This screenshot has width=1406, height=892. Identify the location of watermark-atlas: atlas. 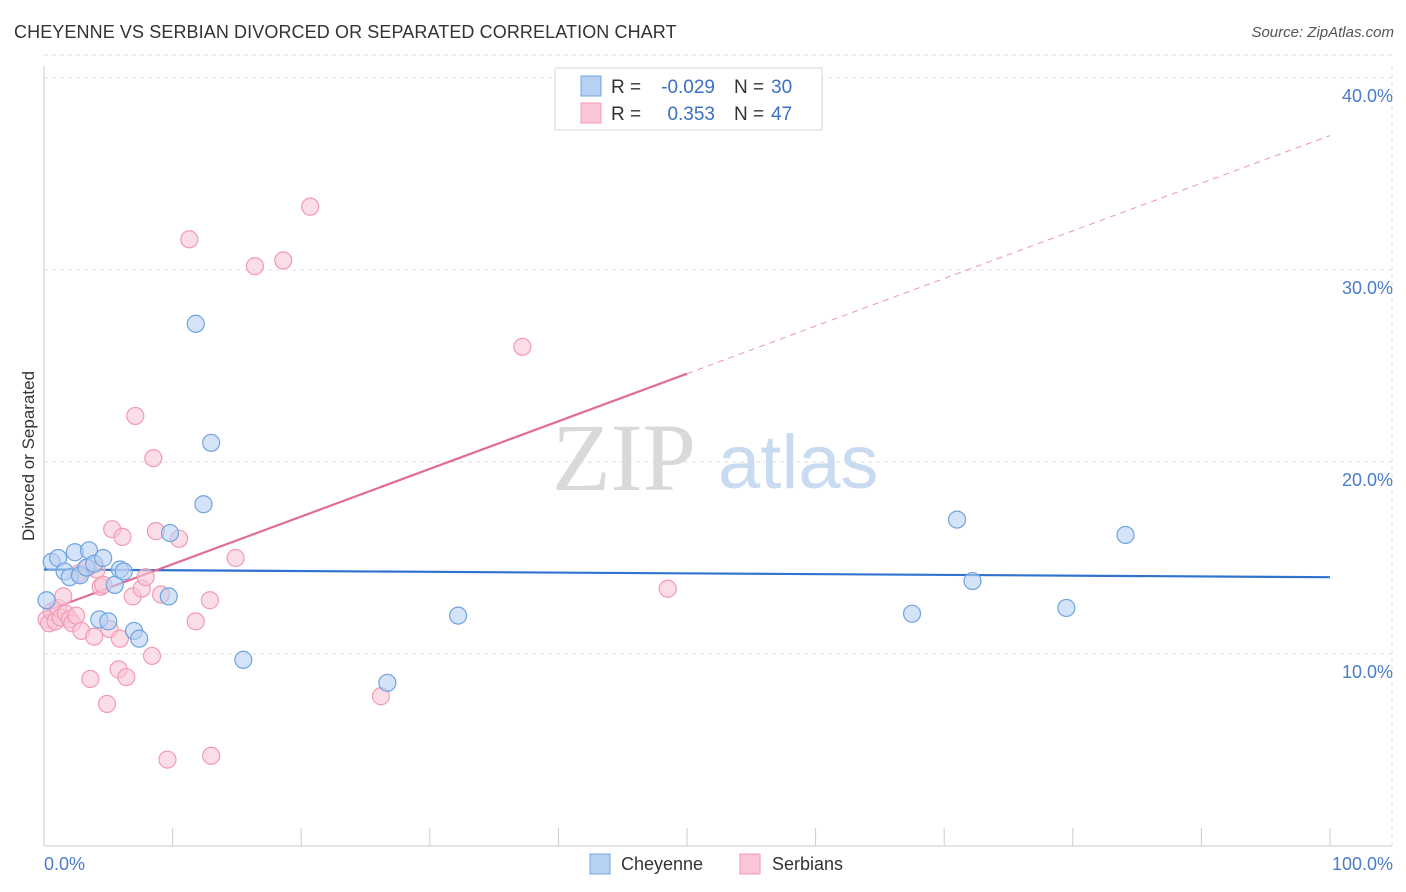
(798, 462).